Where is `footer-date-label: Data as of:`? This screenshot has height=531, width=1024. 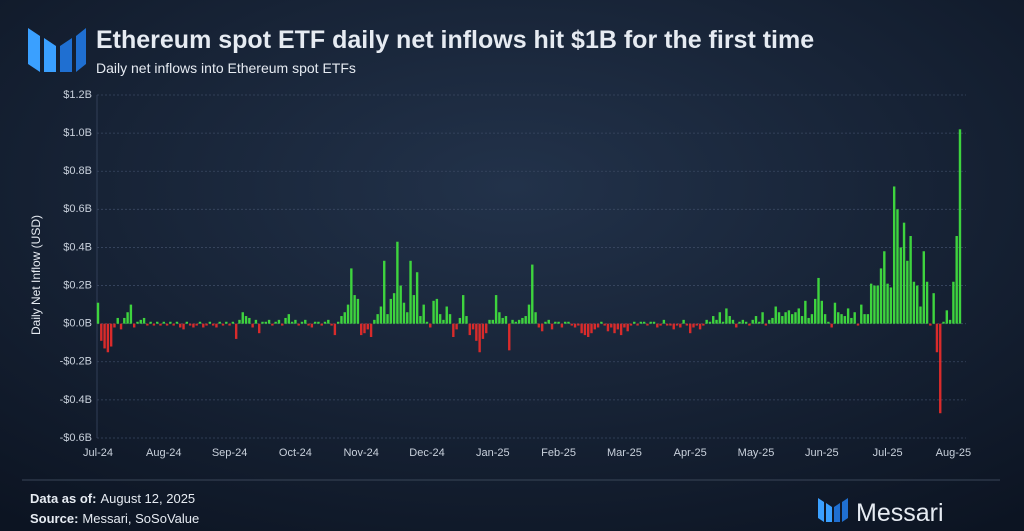 footer-date-label: Data as of: is located at coordinates (63, 498).